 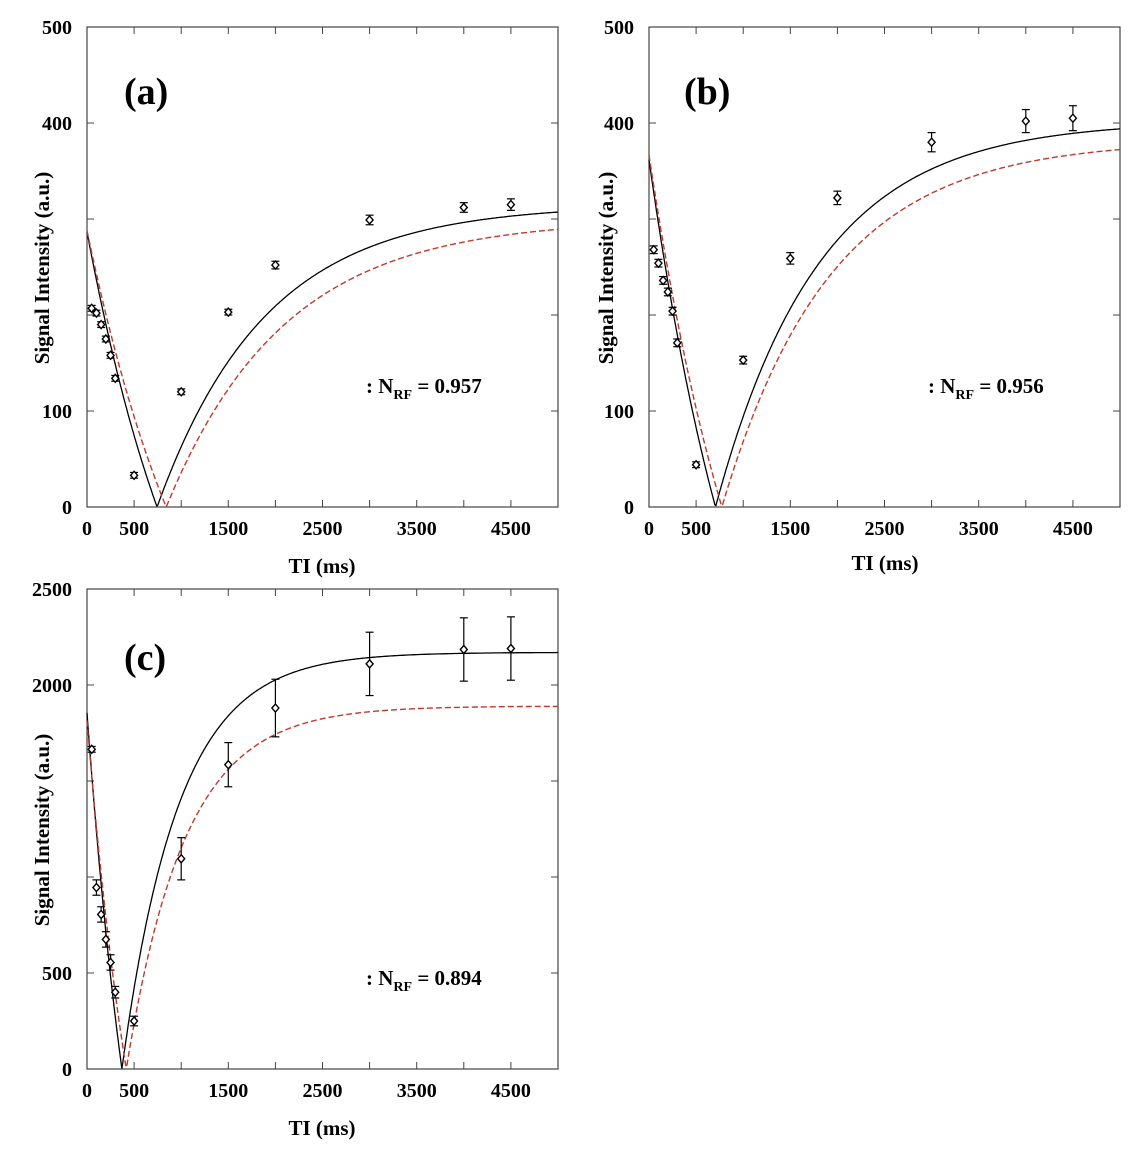 What do you see at coordinates (986, 388) in the screenshot?
I see `nrf-annotation: : NRF = 0.956` at bounding box center [986, 388].